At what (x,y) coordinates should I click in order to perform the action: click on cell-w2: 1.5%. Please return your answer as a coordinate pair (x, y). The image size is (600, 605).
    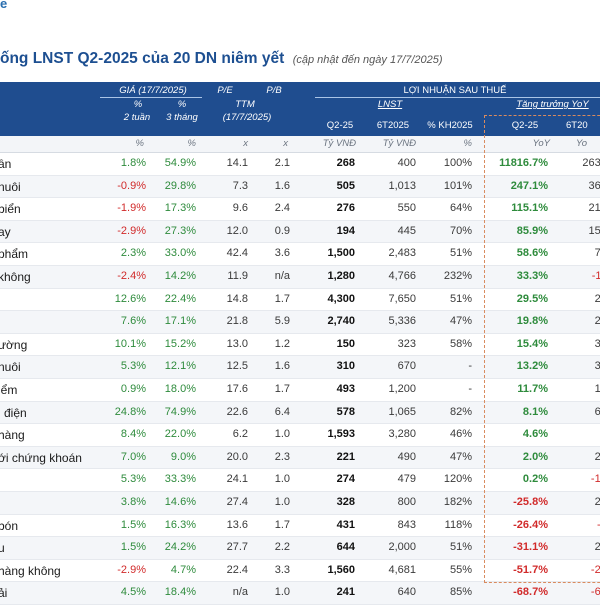
    Looking at the image, I should click on (133, 524).